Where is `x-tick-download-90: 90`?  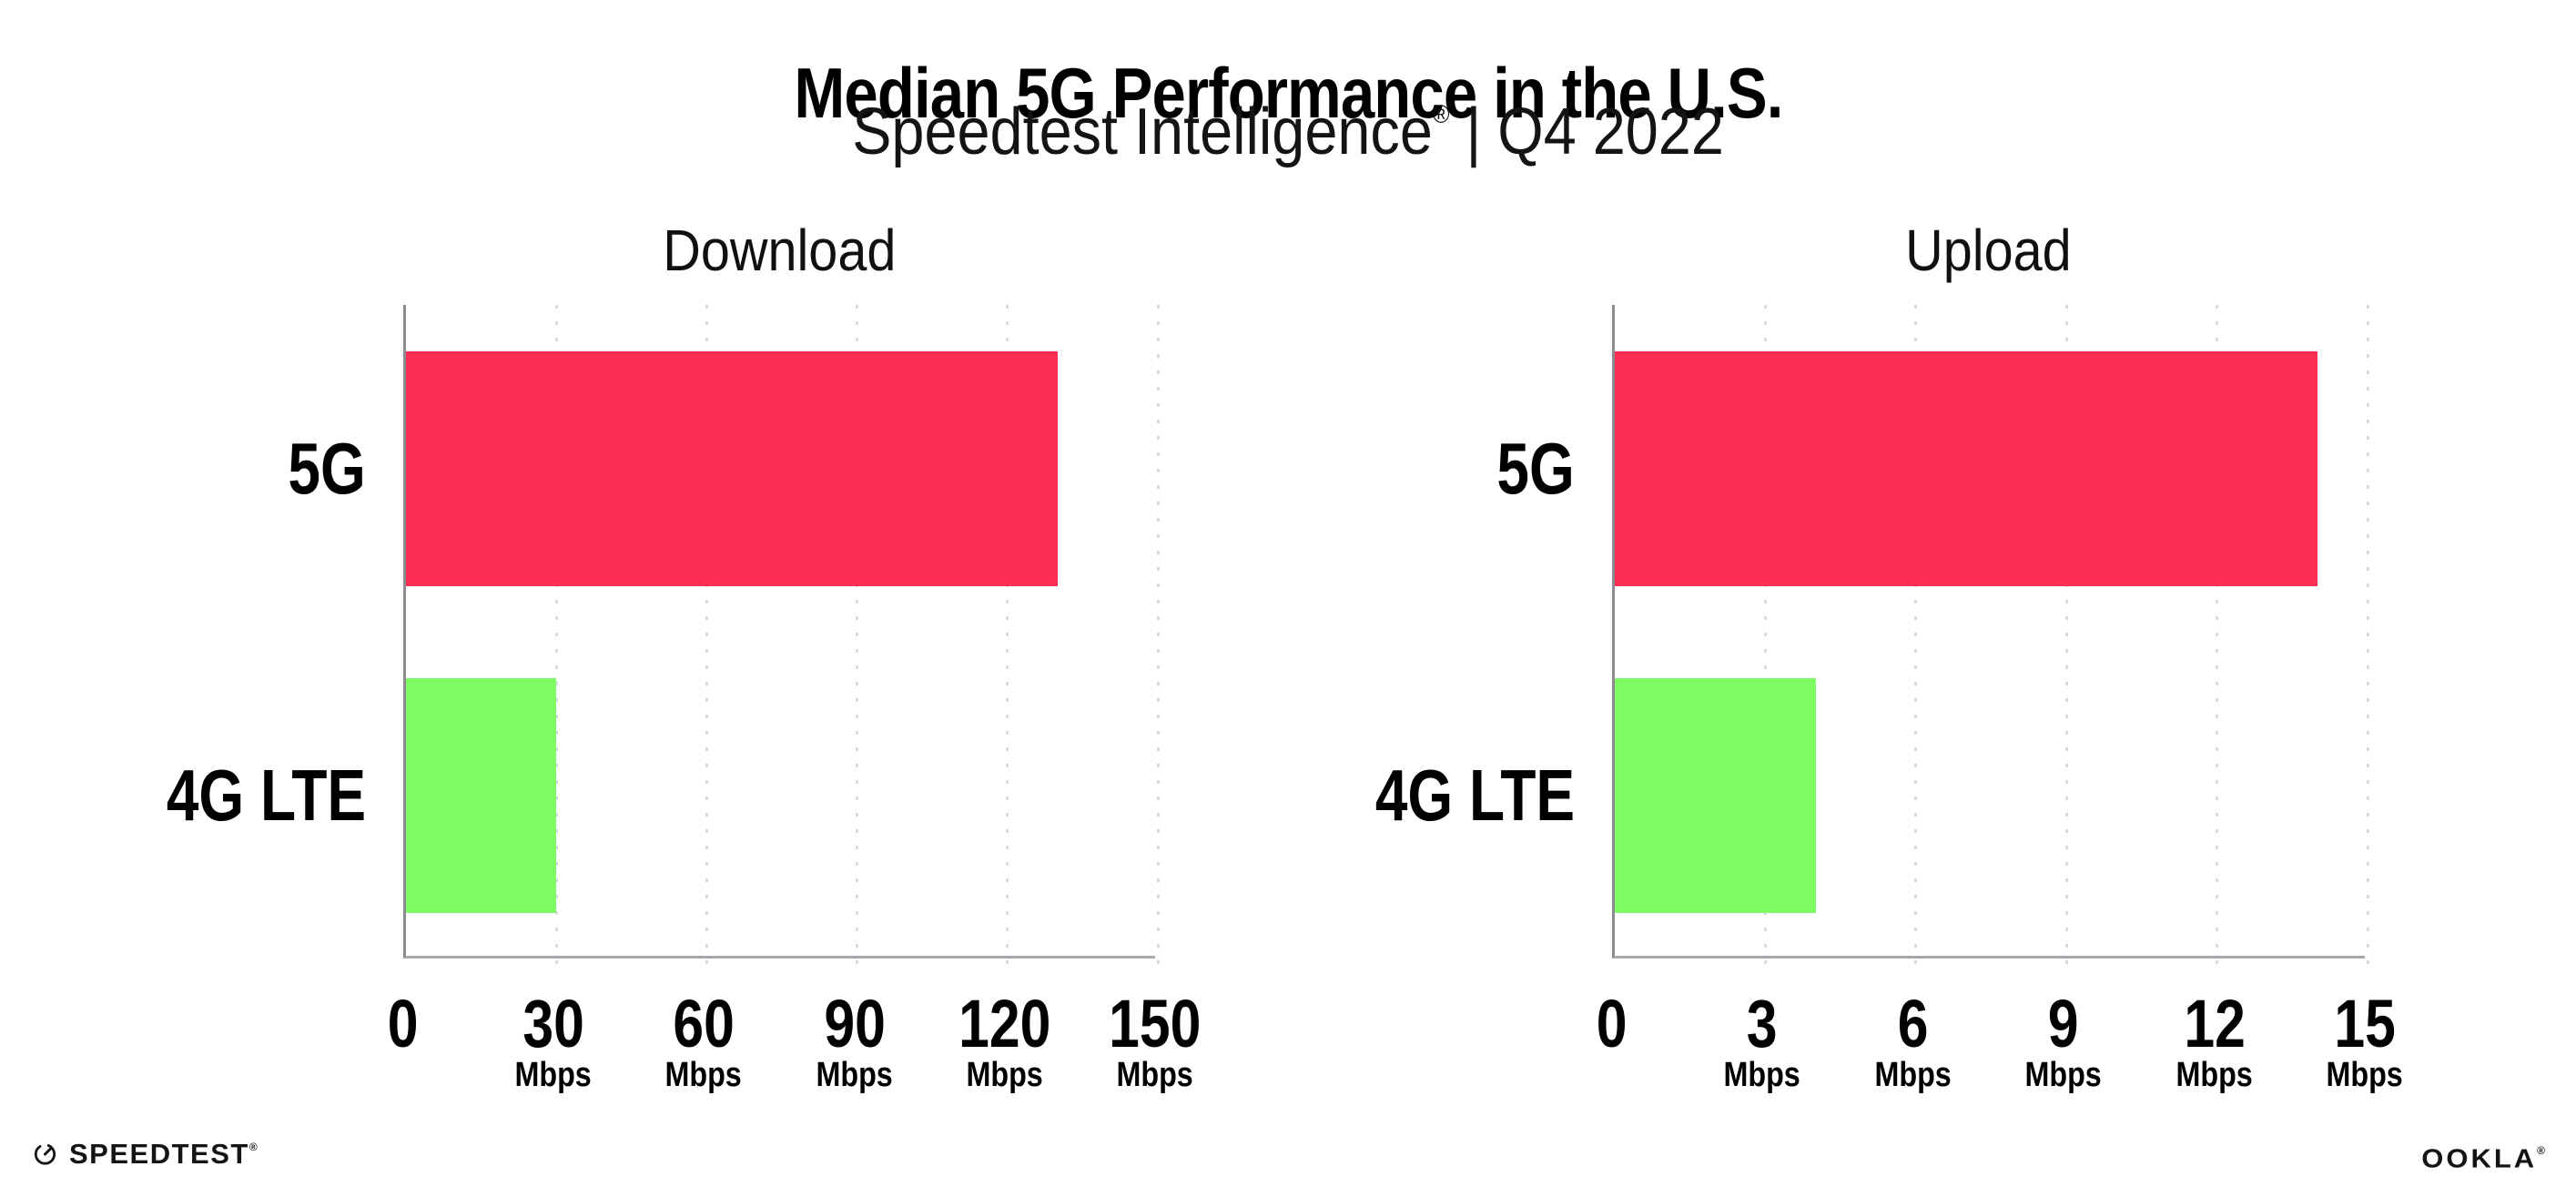 x-tick-download-90: 90 is located at coordinates (855, 1024).